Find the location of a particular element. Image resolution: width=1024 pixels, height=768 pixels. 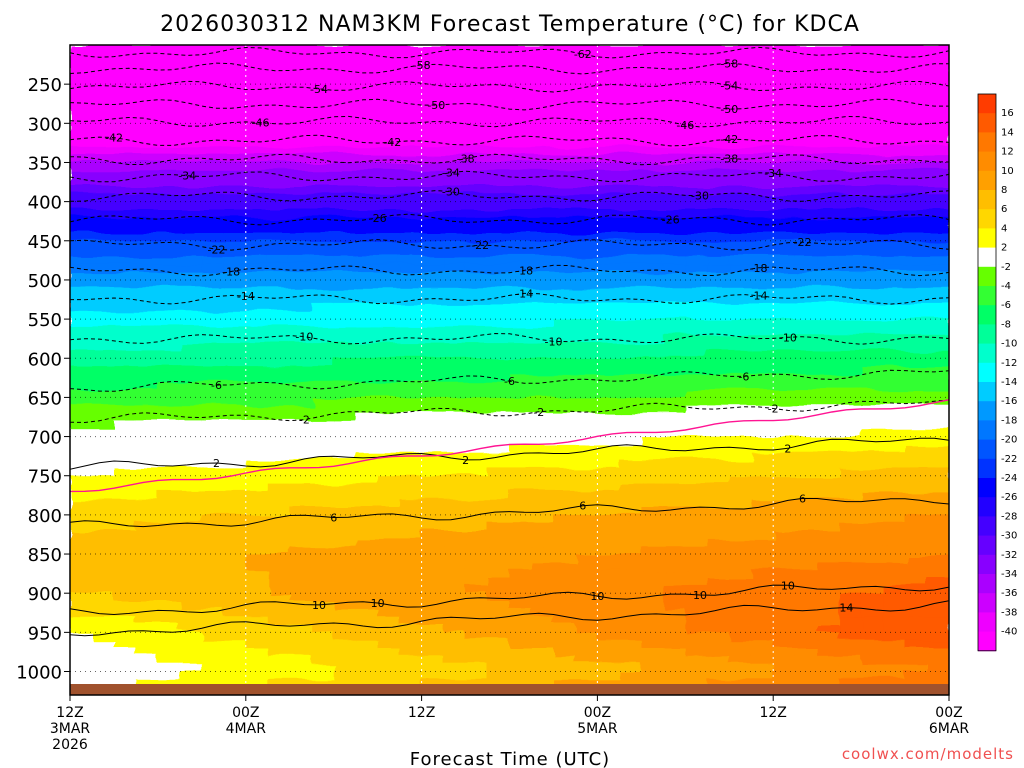

contour-label: -38 is located at coordinates (729, 159).